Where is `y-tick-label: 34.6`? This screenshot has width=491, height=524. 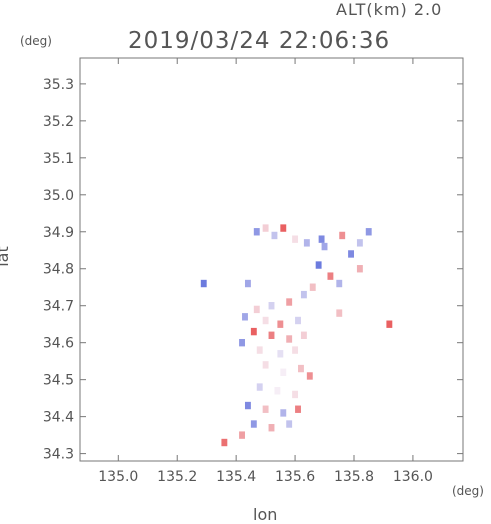 y-tick-label: 34.6 is located at coordinates (58, 344).